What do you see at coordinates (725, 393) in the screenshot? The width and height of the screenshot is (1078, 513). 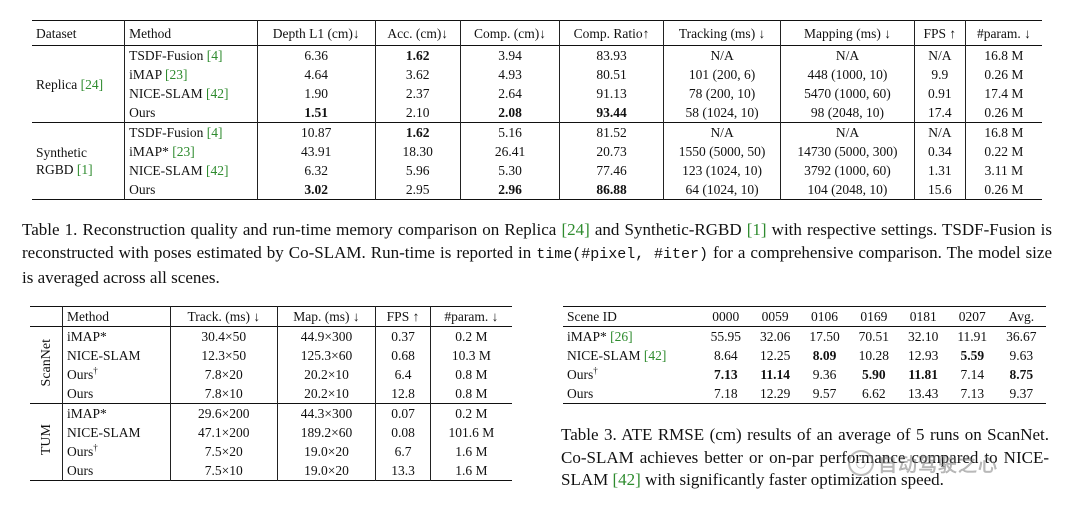 I see `table-cell: 7.18` at bounding box center [725, 393].